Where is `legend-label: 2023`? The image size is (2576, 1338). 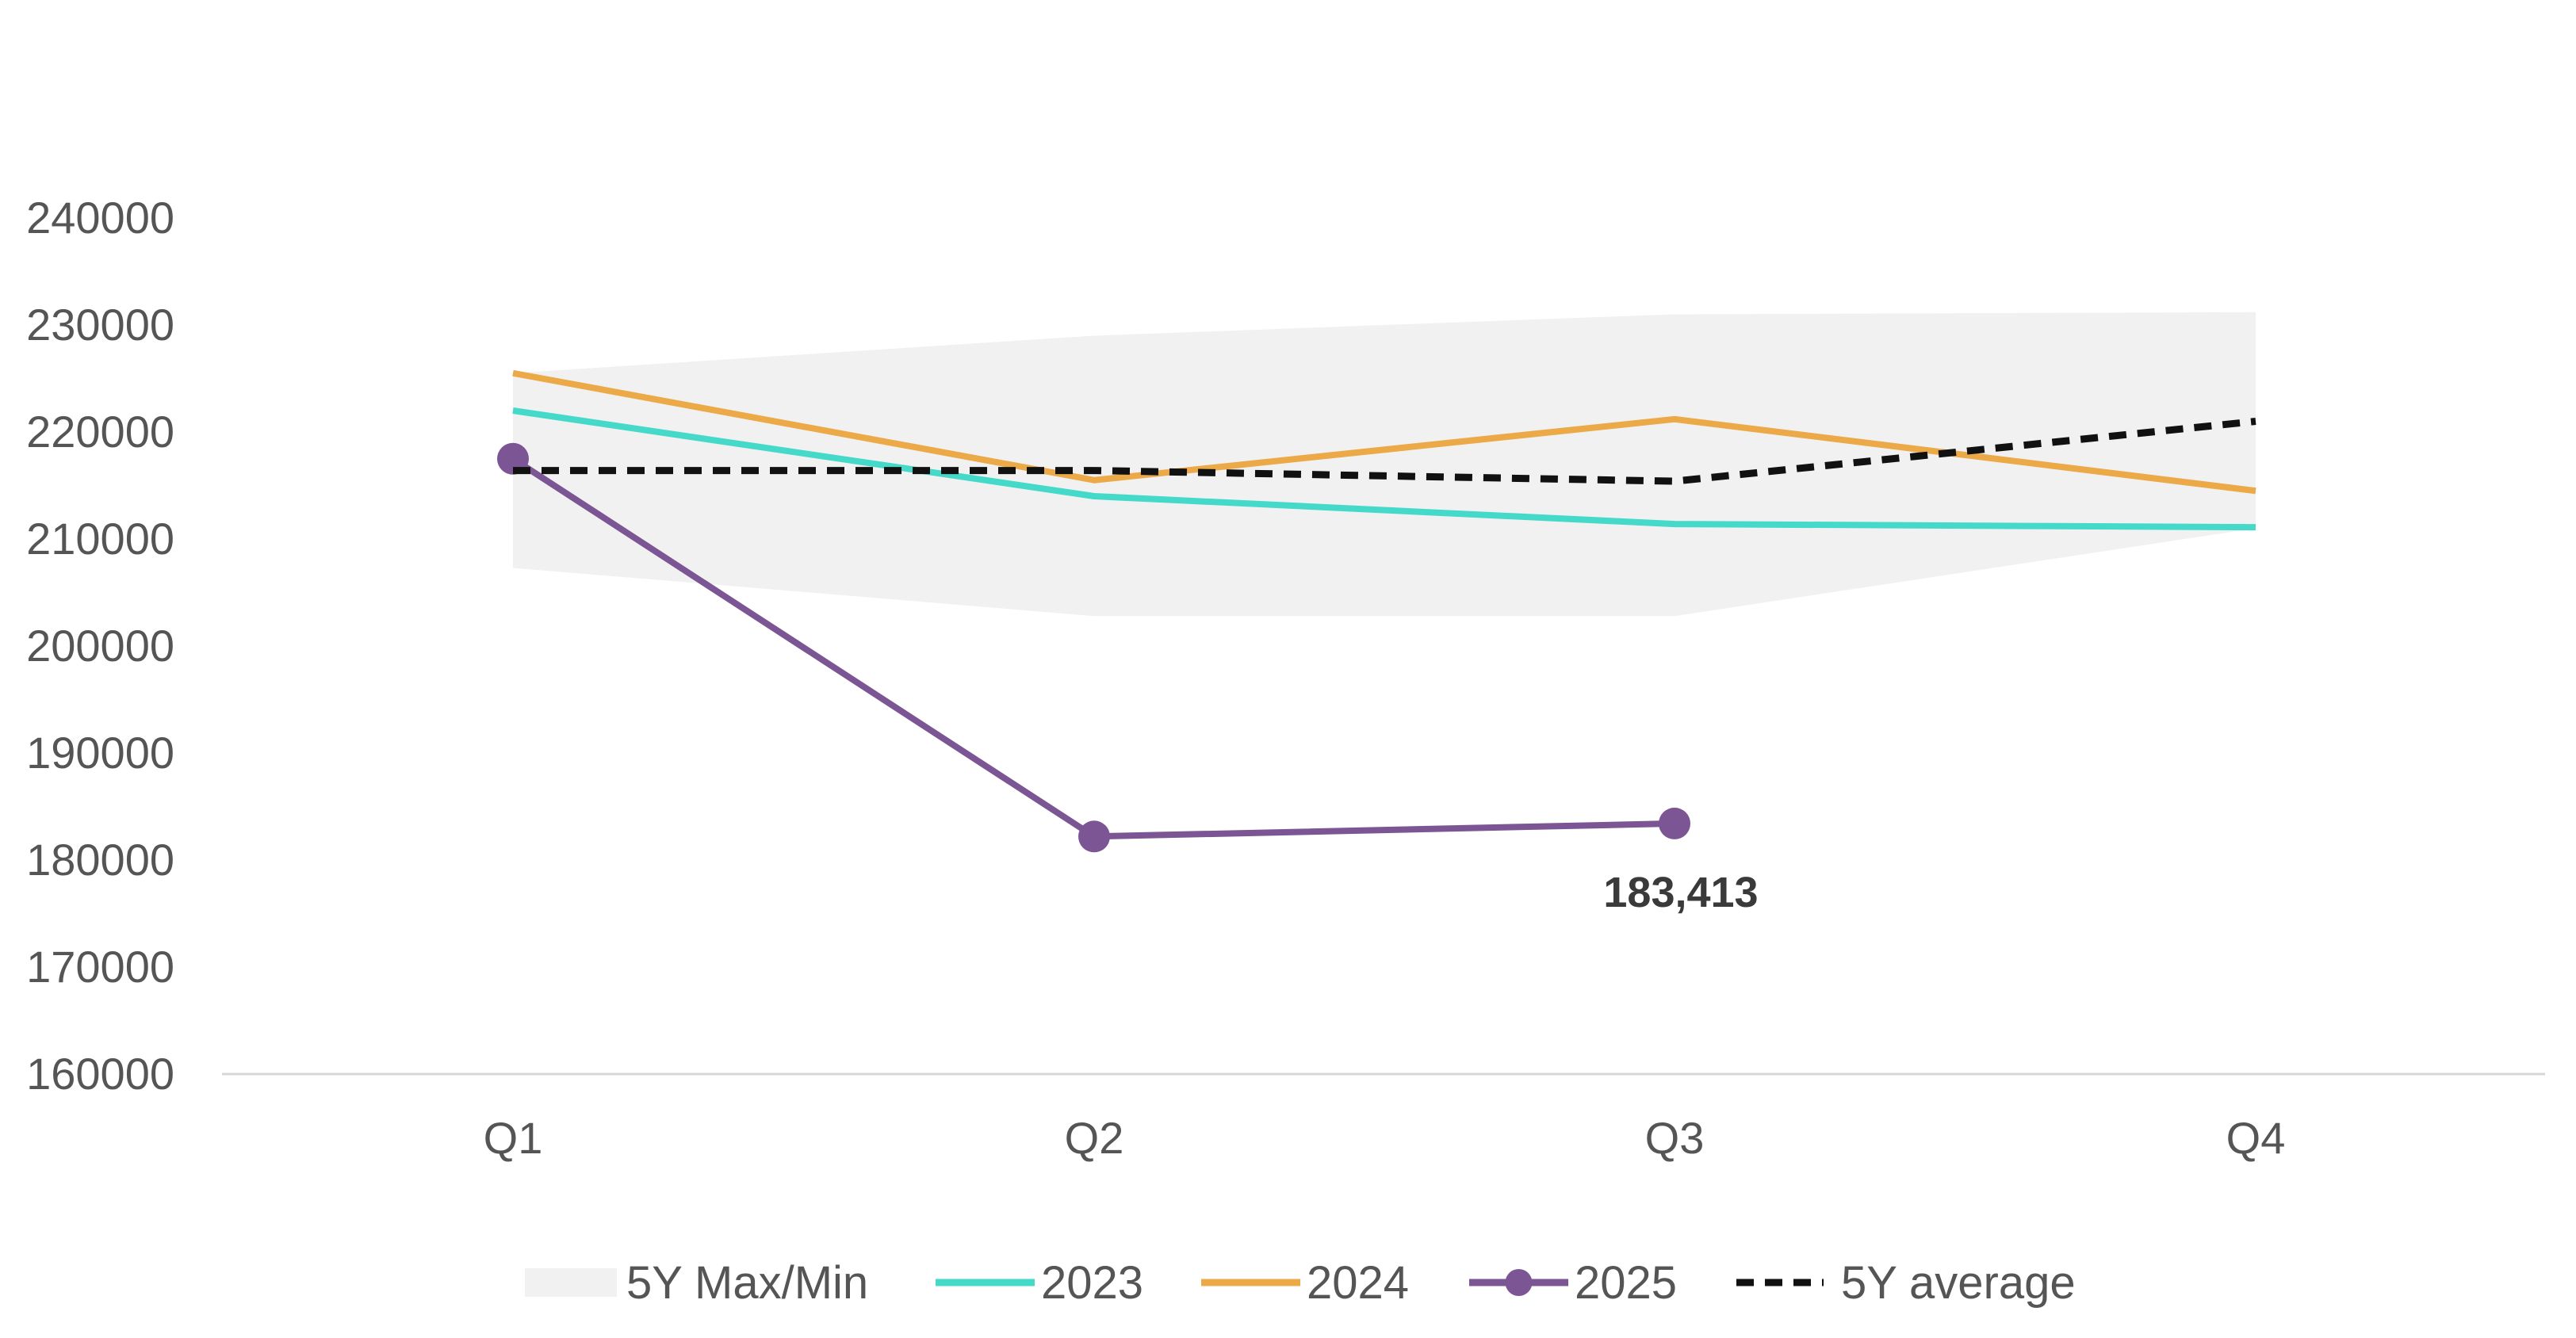
legend-label: 2023 is located at coordinates (1092, 1283).